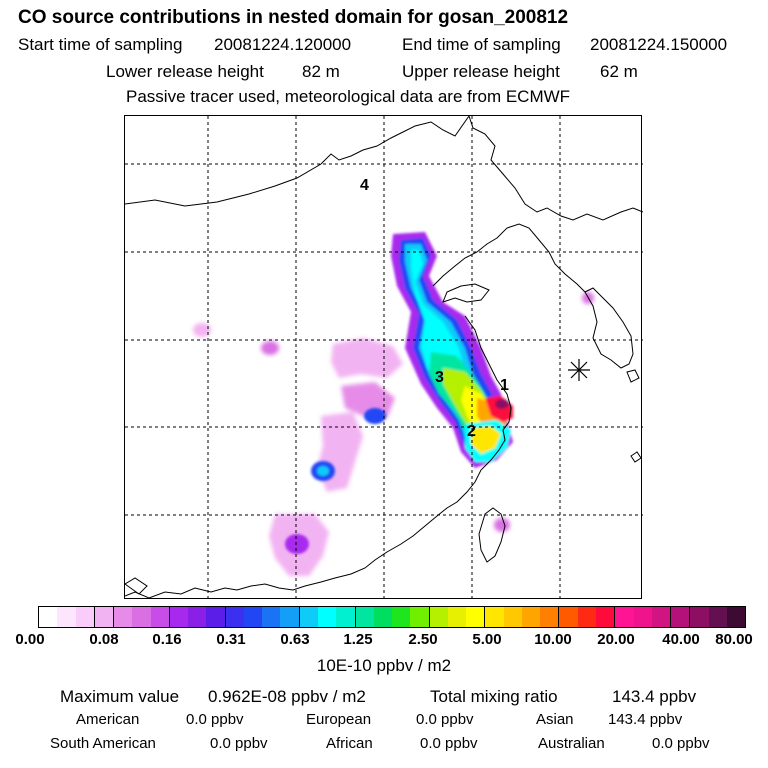  Describe the element at coordinates (270, 348) in the screenshot. I see `plume-spot-west` at that location.